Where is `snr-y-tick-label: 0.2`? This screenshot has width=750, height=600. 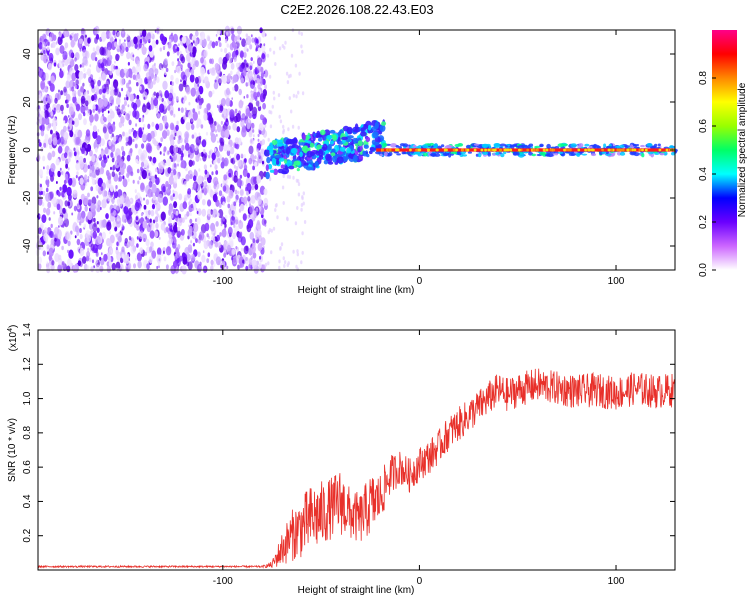
snr-y-tick-label: 0.2 is located at coordinates (27, 535).